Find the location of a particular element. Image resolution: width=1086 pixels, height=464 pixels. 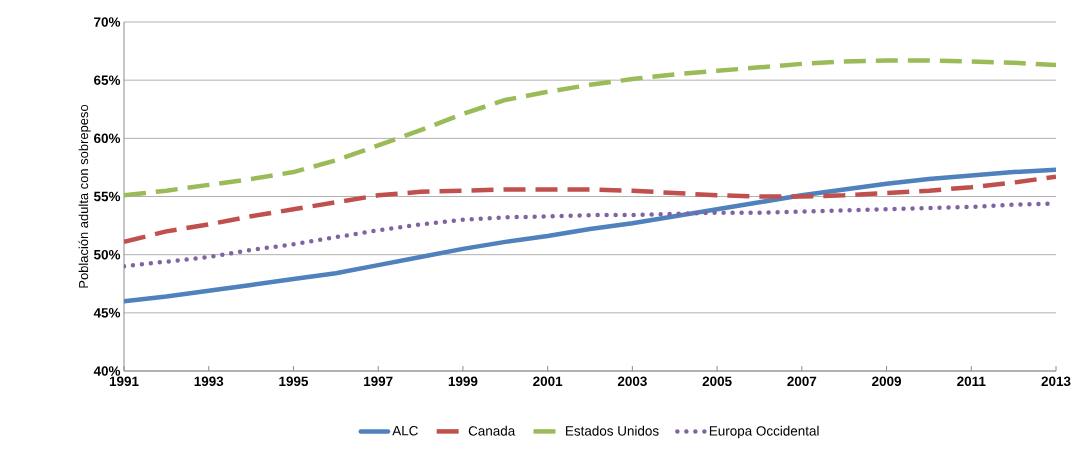

x-tick-label: 2007 is located at coordinates (802, 381).